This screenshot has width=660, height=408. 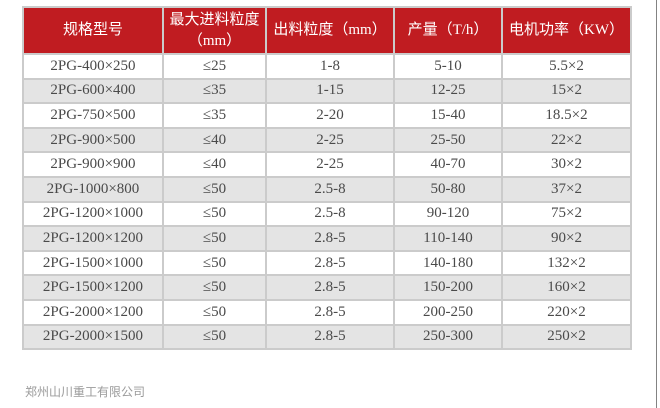 I want to click on cell-motor-power: 160×2, so click(x=566, y=287).